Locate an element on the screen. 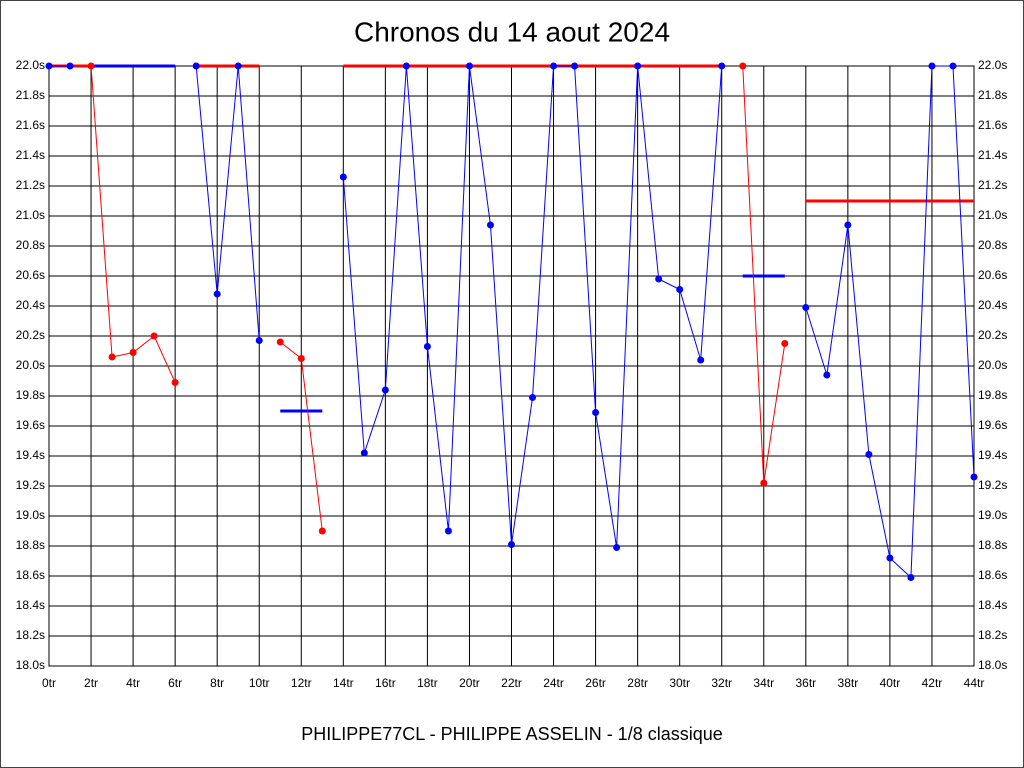 The height and width of the screenshot is (768, 1024). y-tick-label: 18.6s is located at coordinates (30, 575).